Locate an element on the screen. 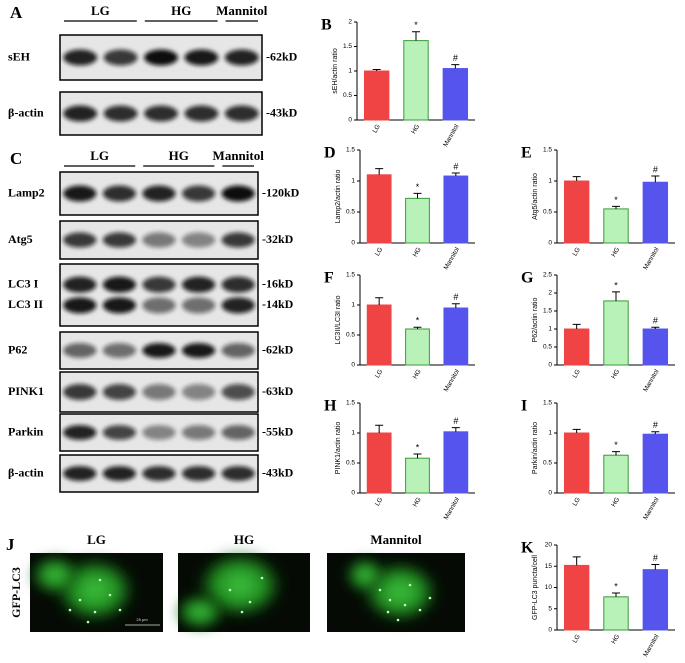 The image size is (685, 663). size-label: -62kD is located at coordinates (282, 56).